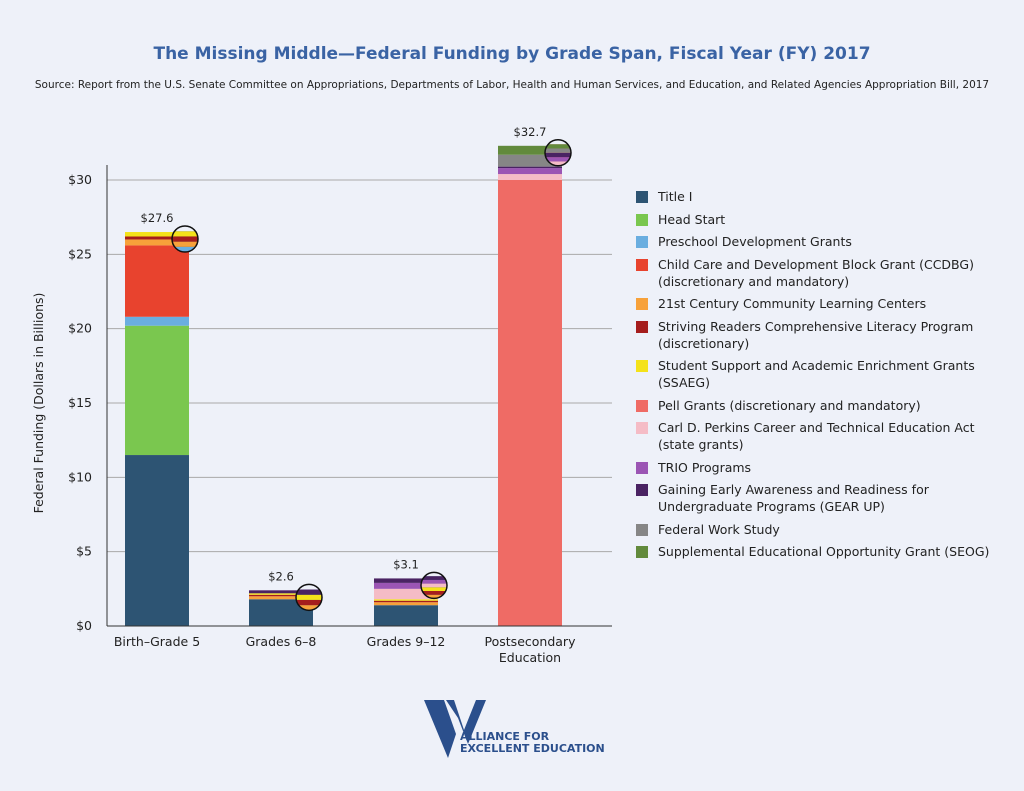 The image size is (1024, 791). What do you see at coordinates (701, 444) in the screenshot?
I see `legend-label: (state grants)` at bounding box center [701, 444].